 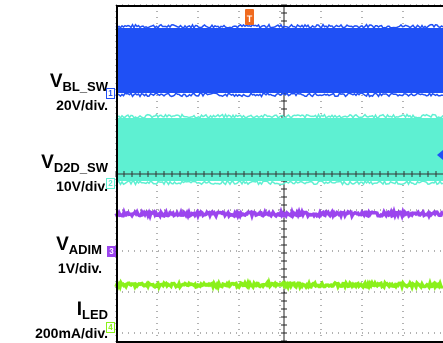 I want to click on trigger-badge, so click(x=249, y=17).